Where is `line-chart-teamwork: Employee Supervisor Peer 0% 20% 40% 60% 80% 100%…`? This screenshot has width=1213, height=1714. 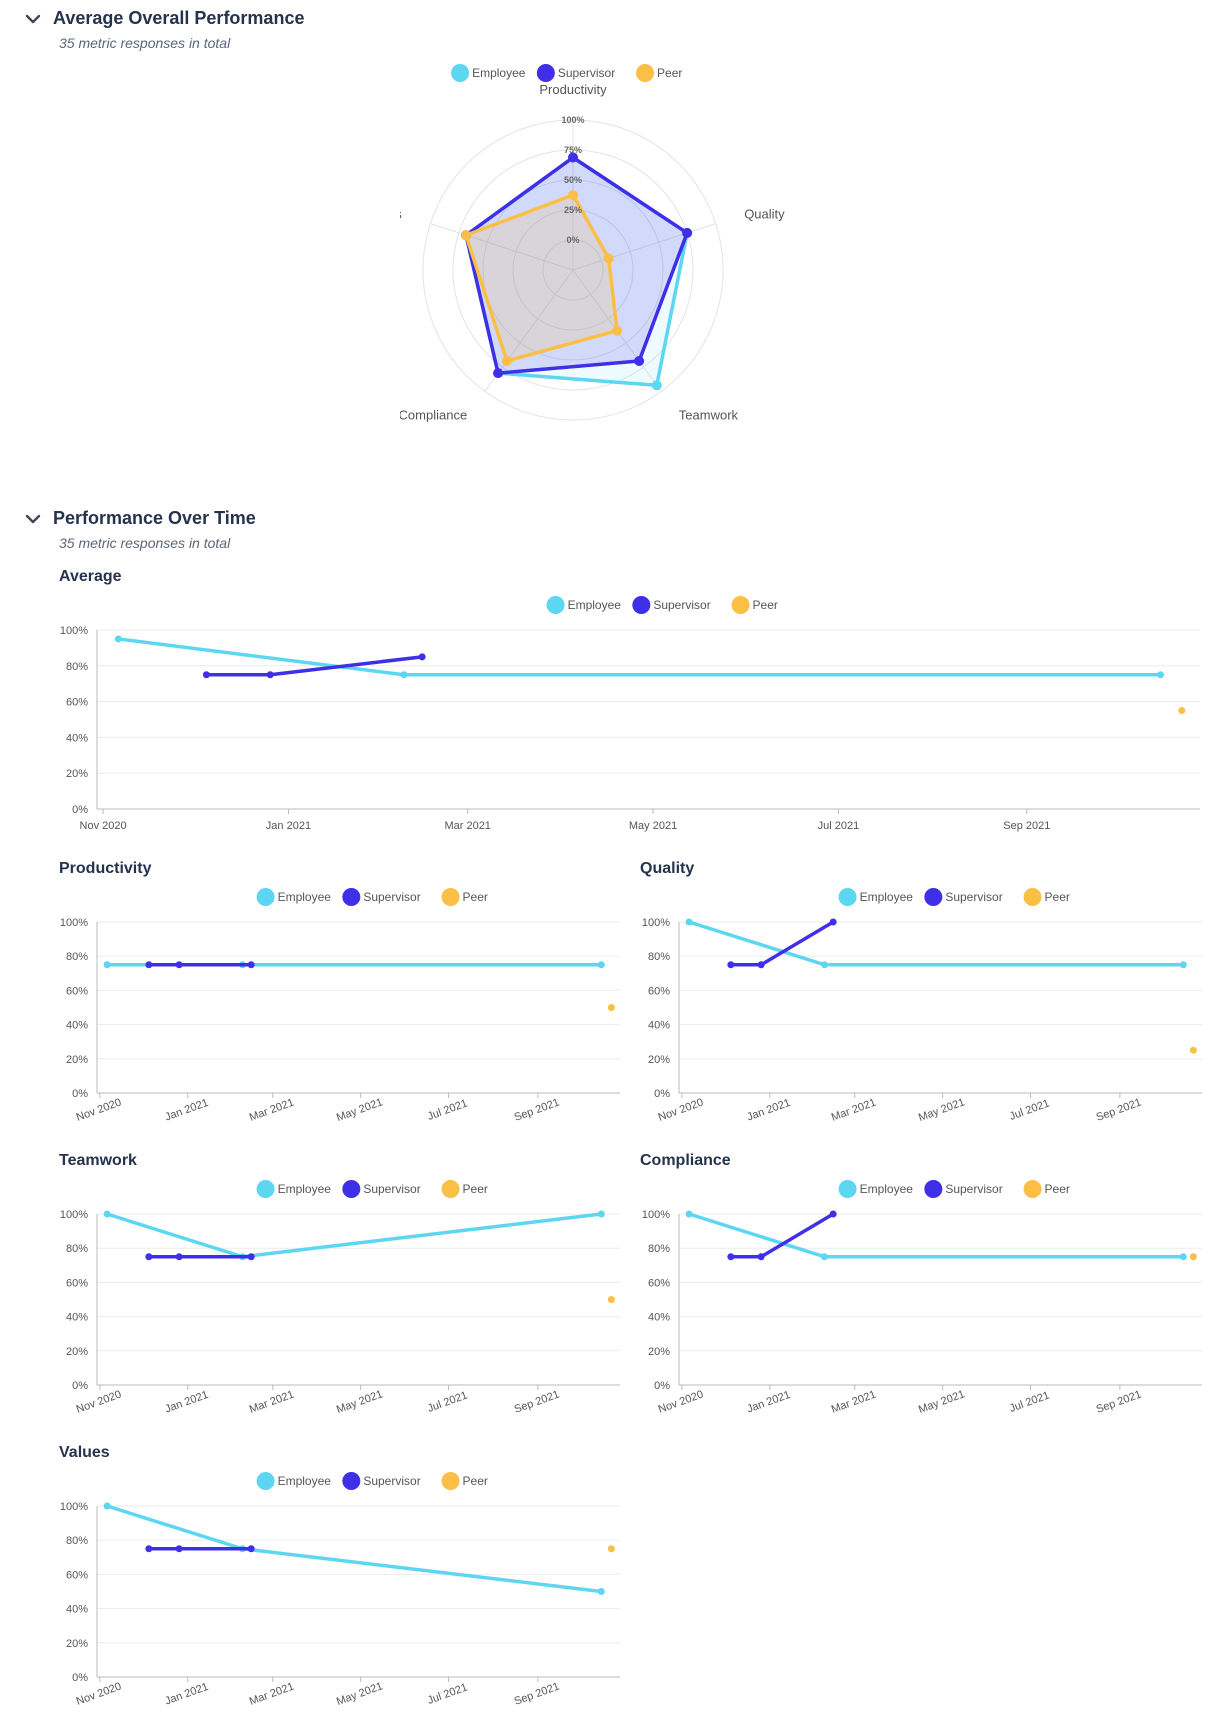
line-chart-teamwork: Employee Supervisor Peer 0% 20% 40% 60% 80% 100%… is located at coordinates (340, 1298).